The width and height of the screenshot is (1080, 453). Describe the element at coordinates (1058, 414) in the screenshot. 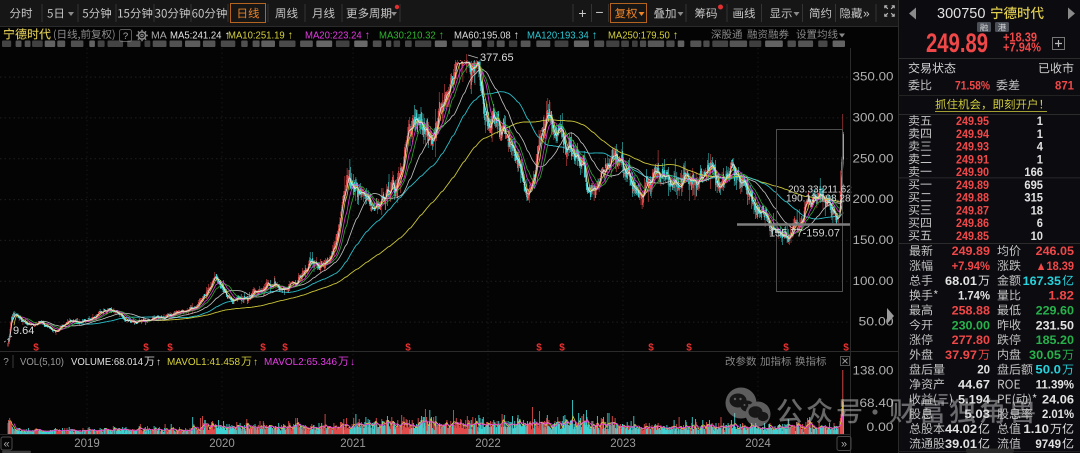

I see `svg-text: 2.01%` at that location.